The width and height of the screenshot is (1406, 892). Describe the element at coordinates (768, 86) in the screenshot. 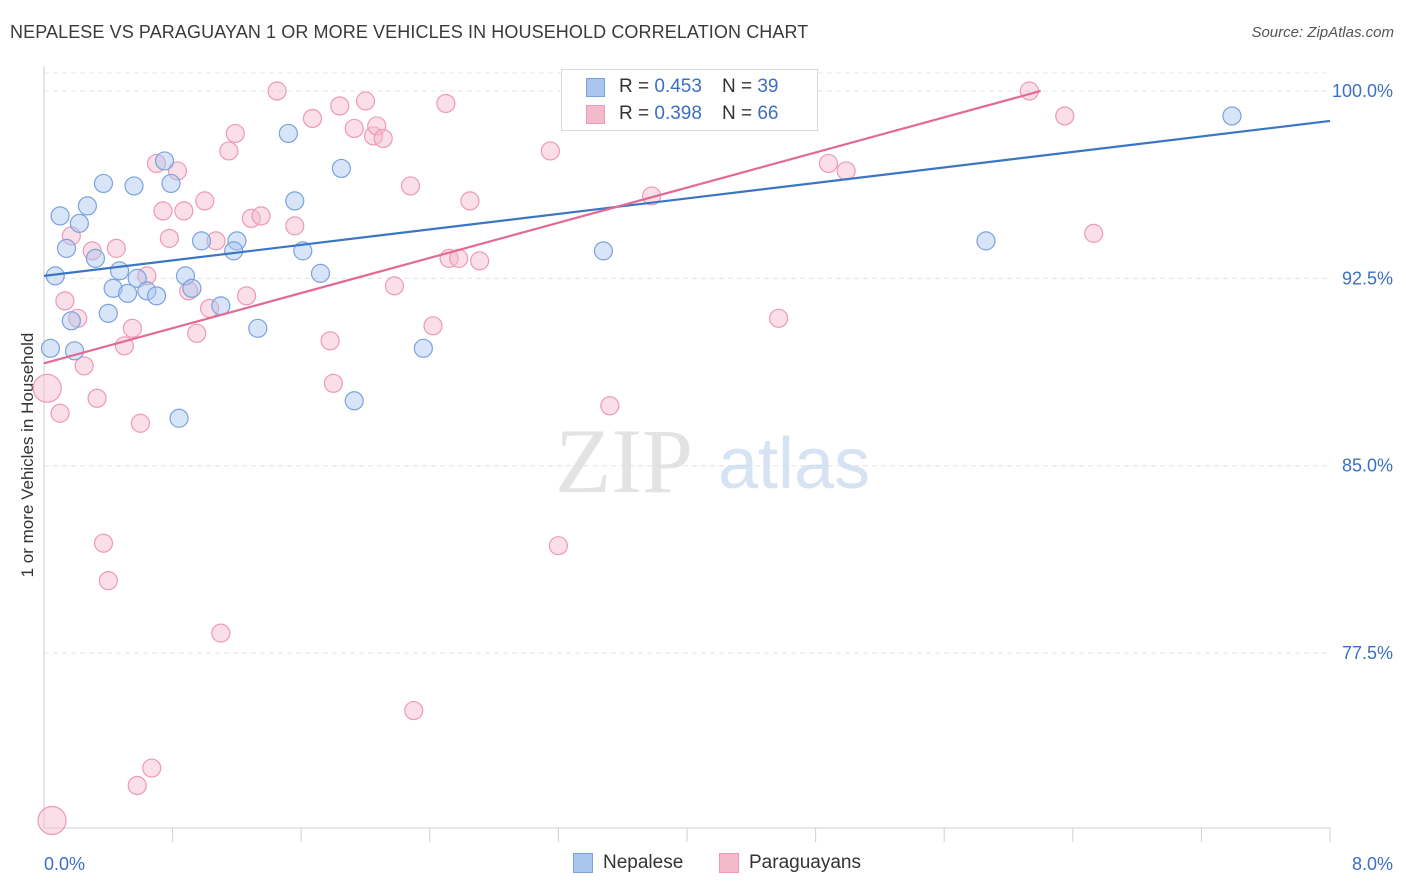

I see `legend-n-value: 39` at that location.